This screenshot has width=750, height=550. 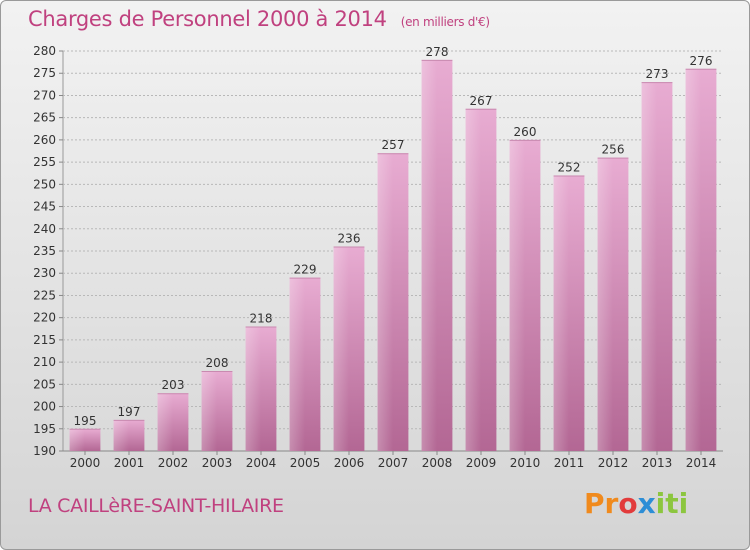 I want to click on bar-highlight-2013, so click(x=649, y=266).